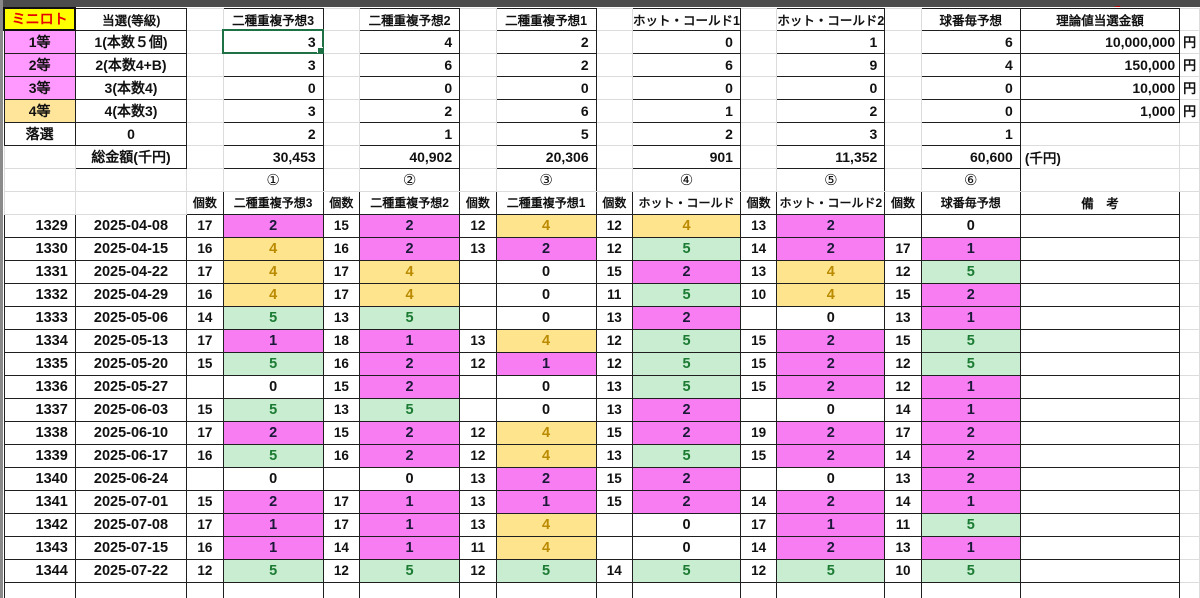  Describe the element at coordinates (1100, 41) in the screenshot. I see `prize-amount-cell: 10,000,000` at that location.